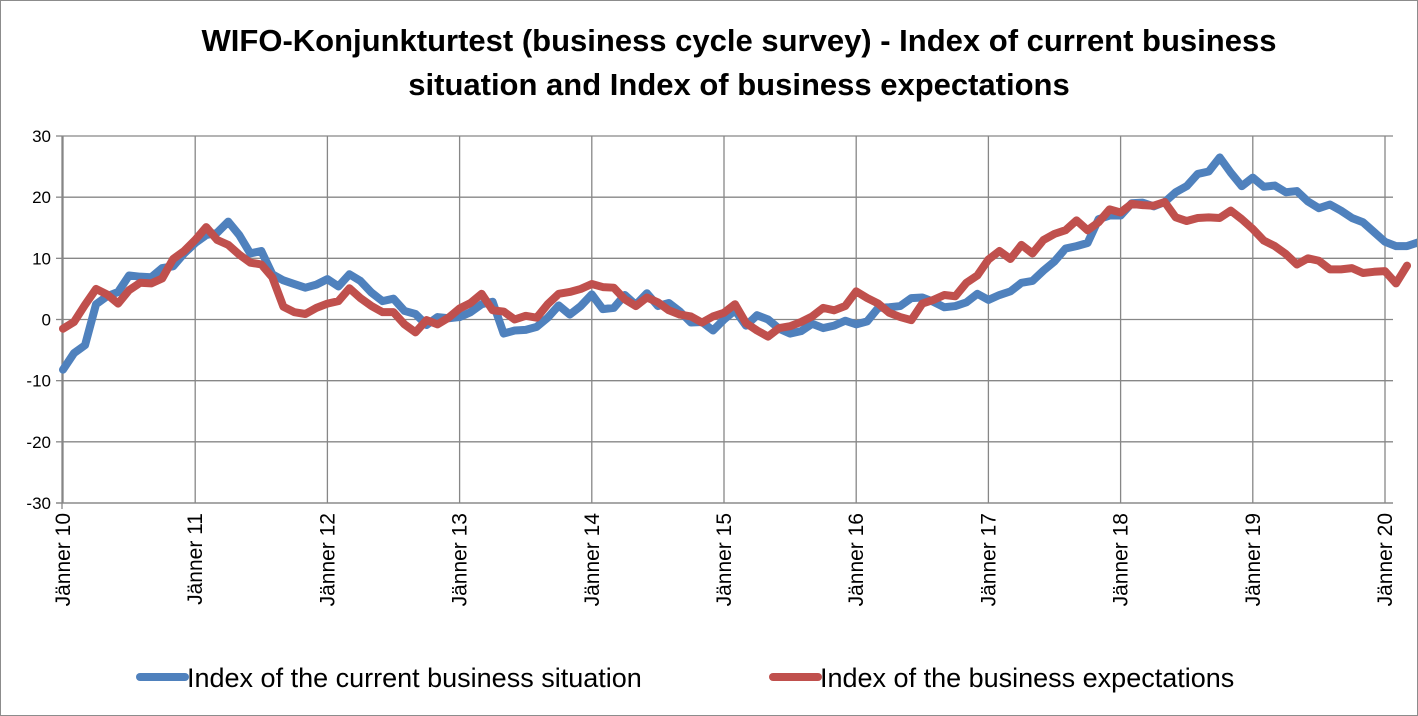  Describe the element at coordinates (856, 559) in the screenshot. I see `x-tick-label: Jänner 16` at that location.